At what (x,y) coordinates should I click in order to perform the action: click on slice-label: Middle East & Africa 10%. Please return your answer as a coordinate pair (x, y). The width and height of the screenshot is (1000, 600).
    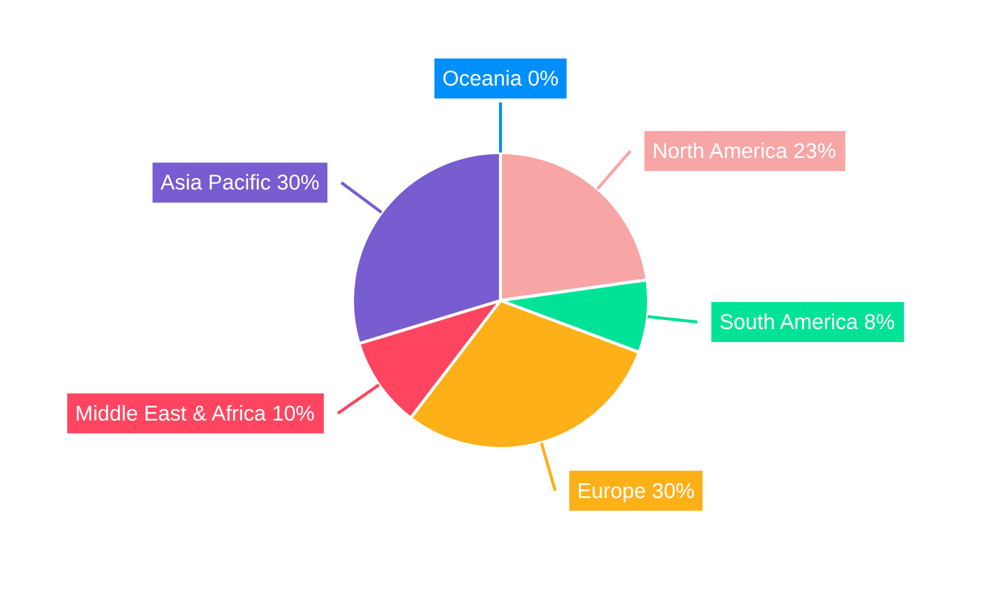
    Looking at the image, I should click on (195, 413).